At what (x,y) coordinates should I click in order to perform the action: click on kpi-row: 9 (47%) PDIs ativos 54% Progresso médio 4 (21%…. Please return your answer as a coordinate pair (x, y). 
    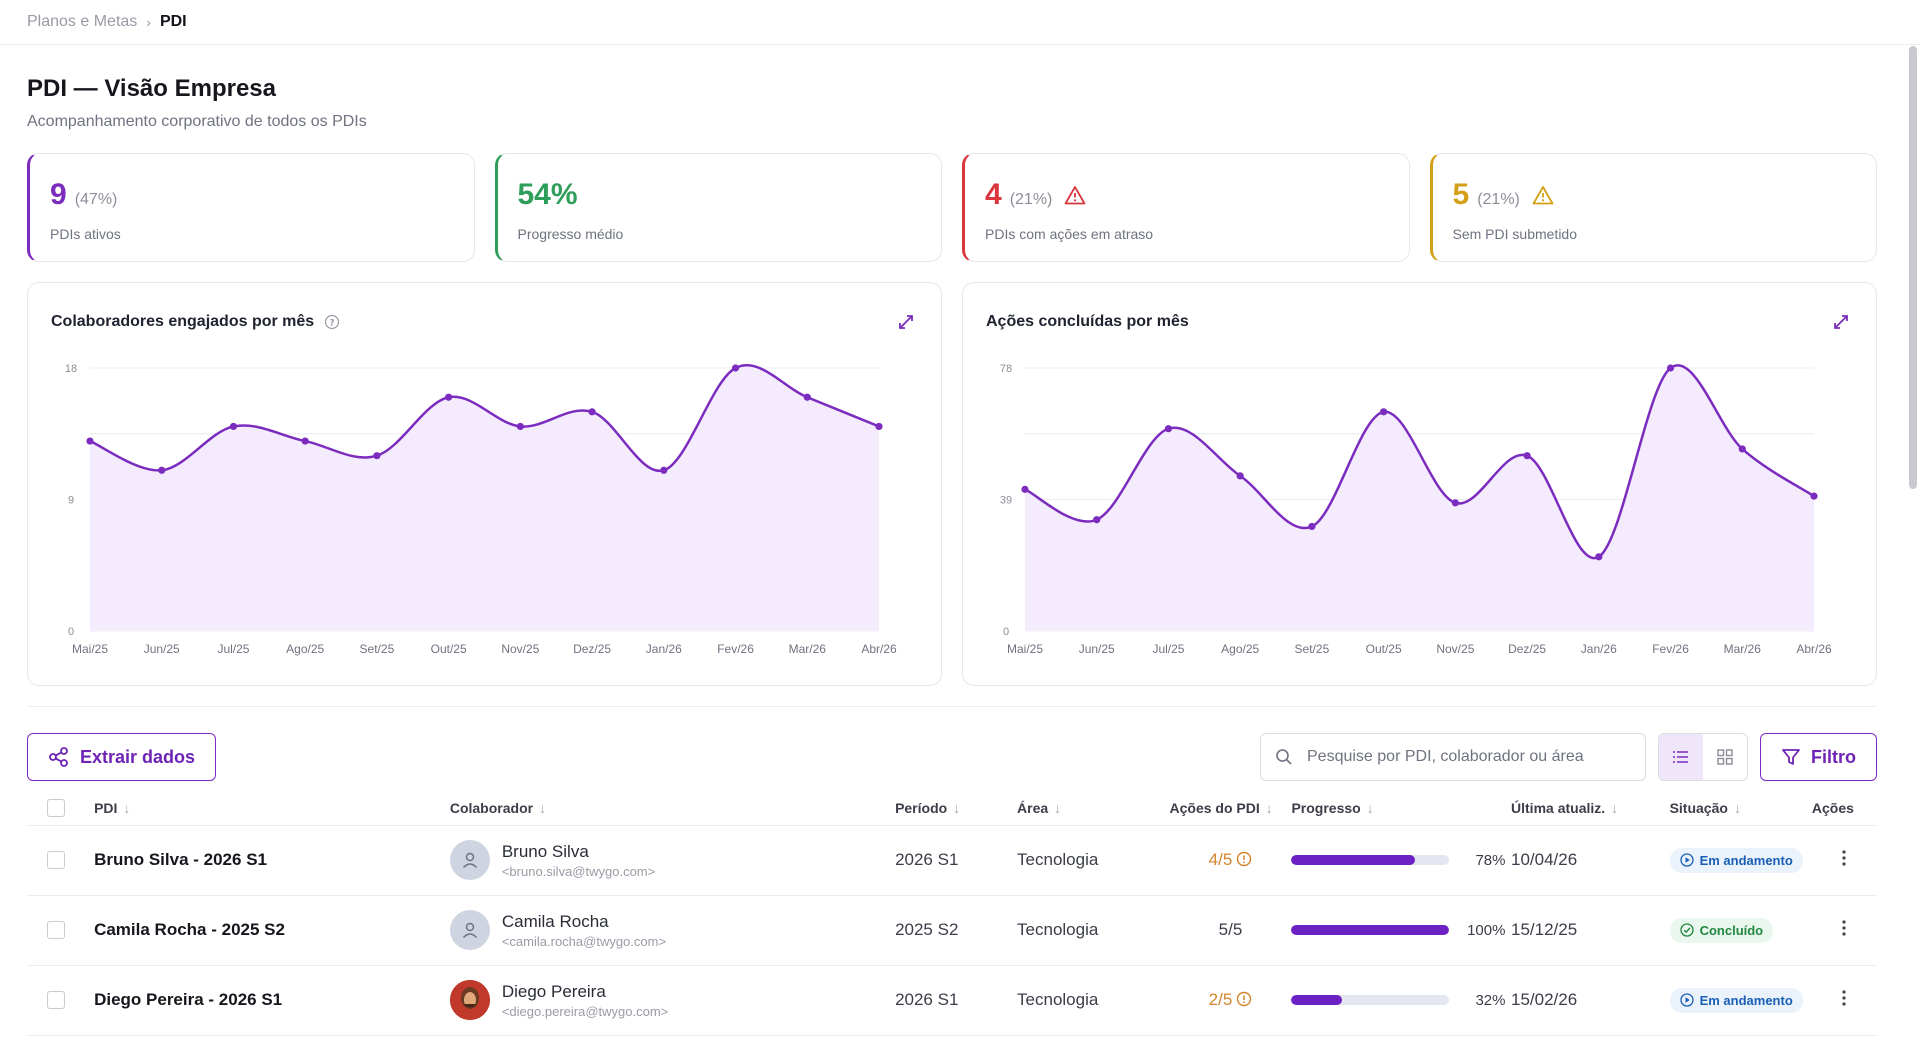
    Looking at the image, I should click on (952, 207).